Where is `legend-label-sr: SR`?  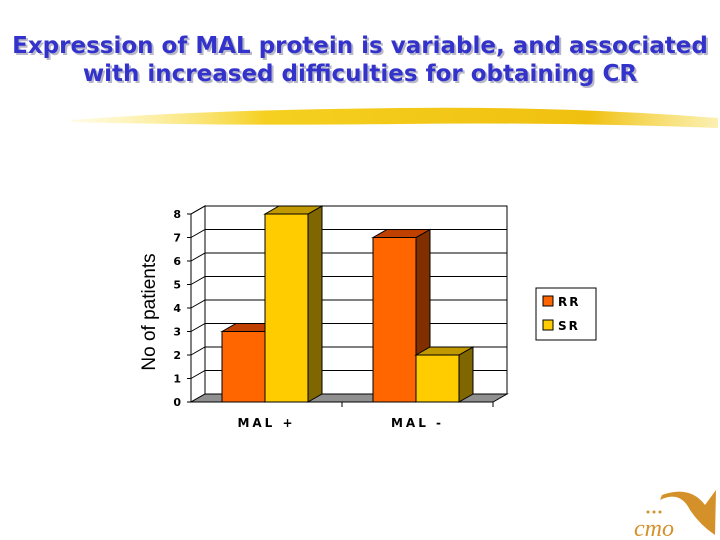
legend-label-sr: SR is located at coordinates (569, 326).